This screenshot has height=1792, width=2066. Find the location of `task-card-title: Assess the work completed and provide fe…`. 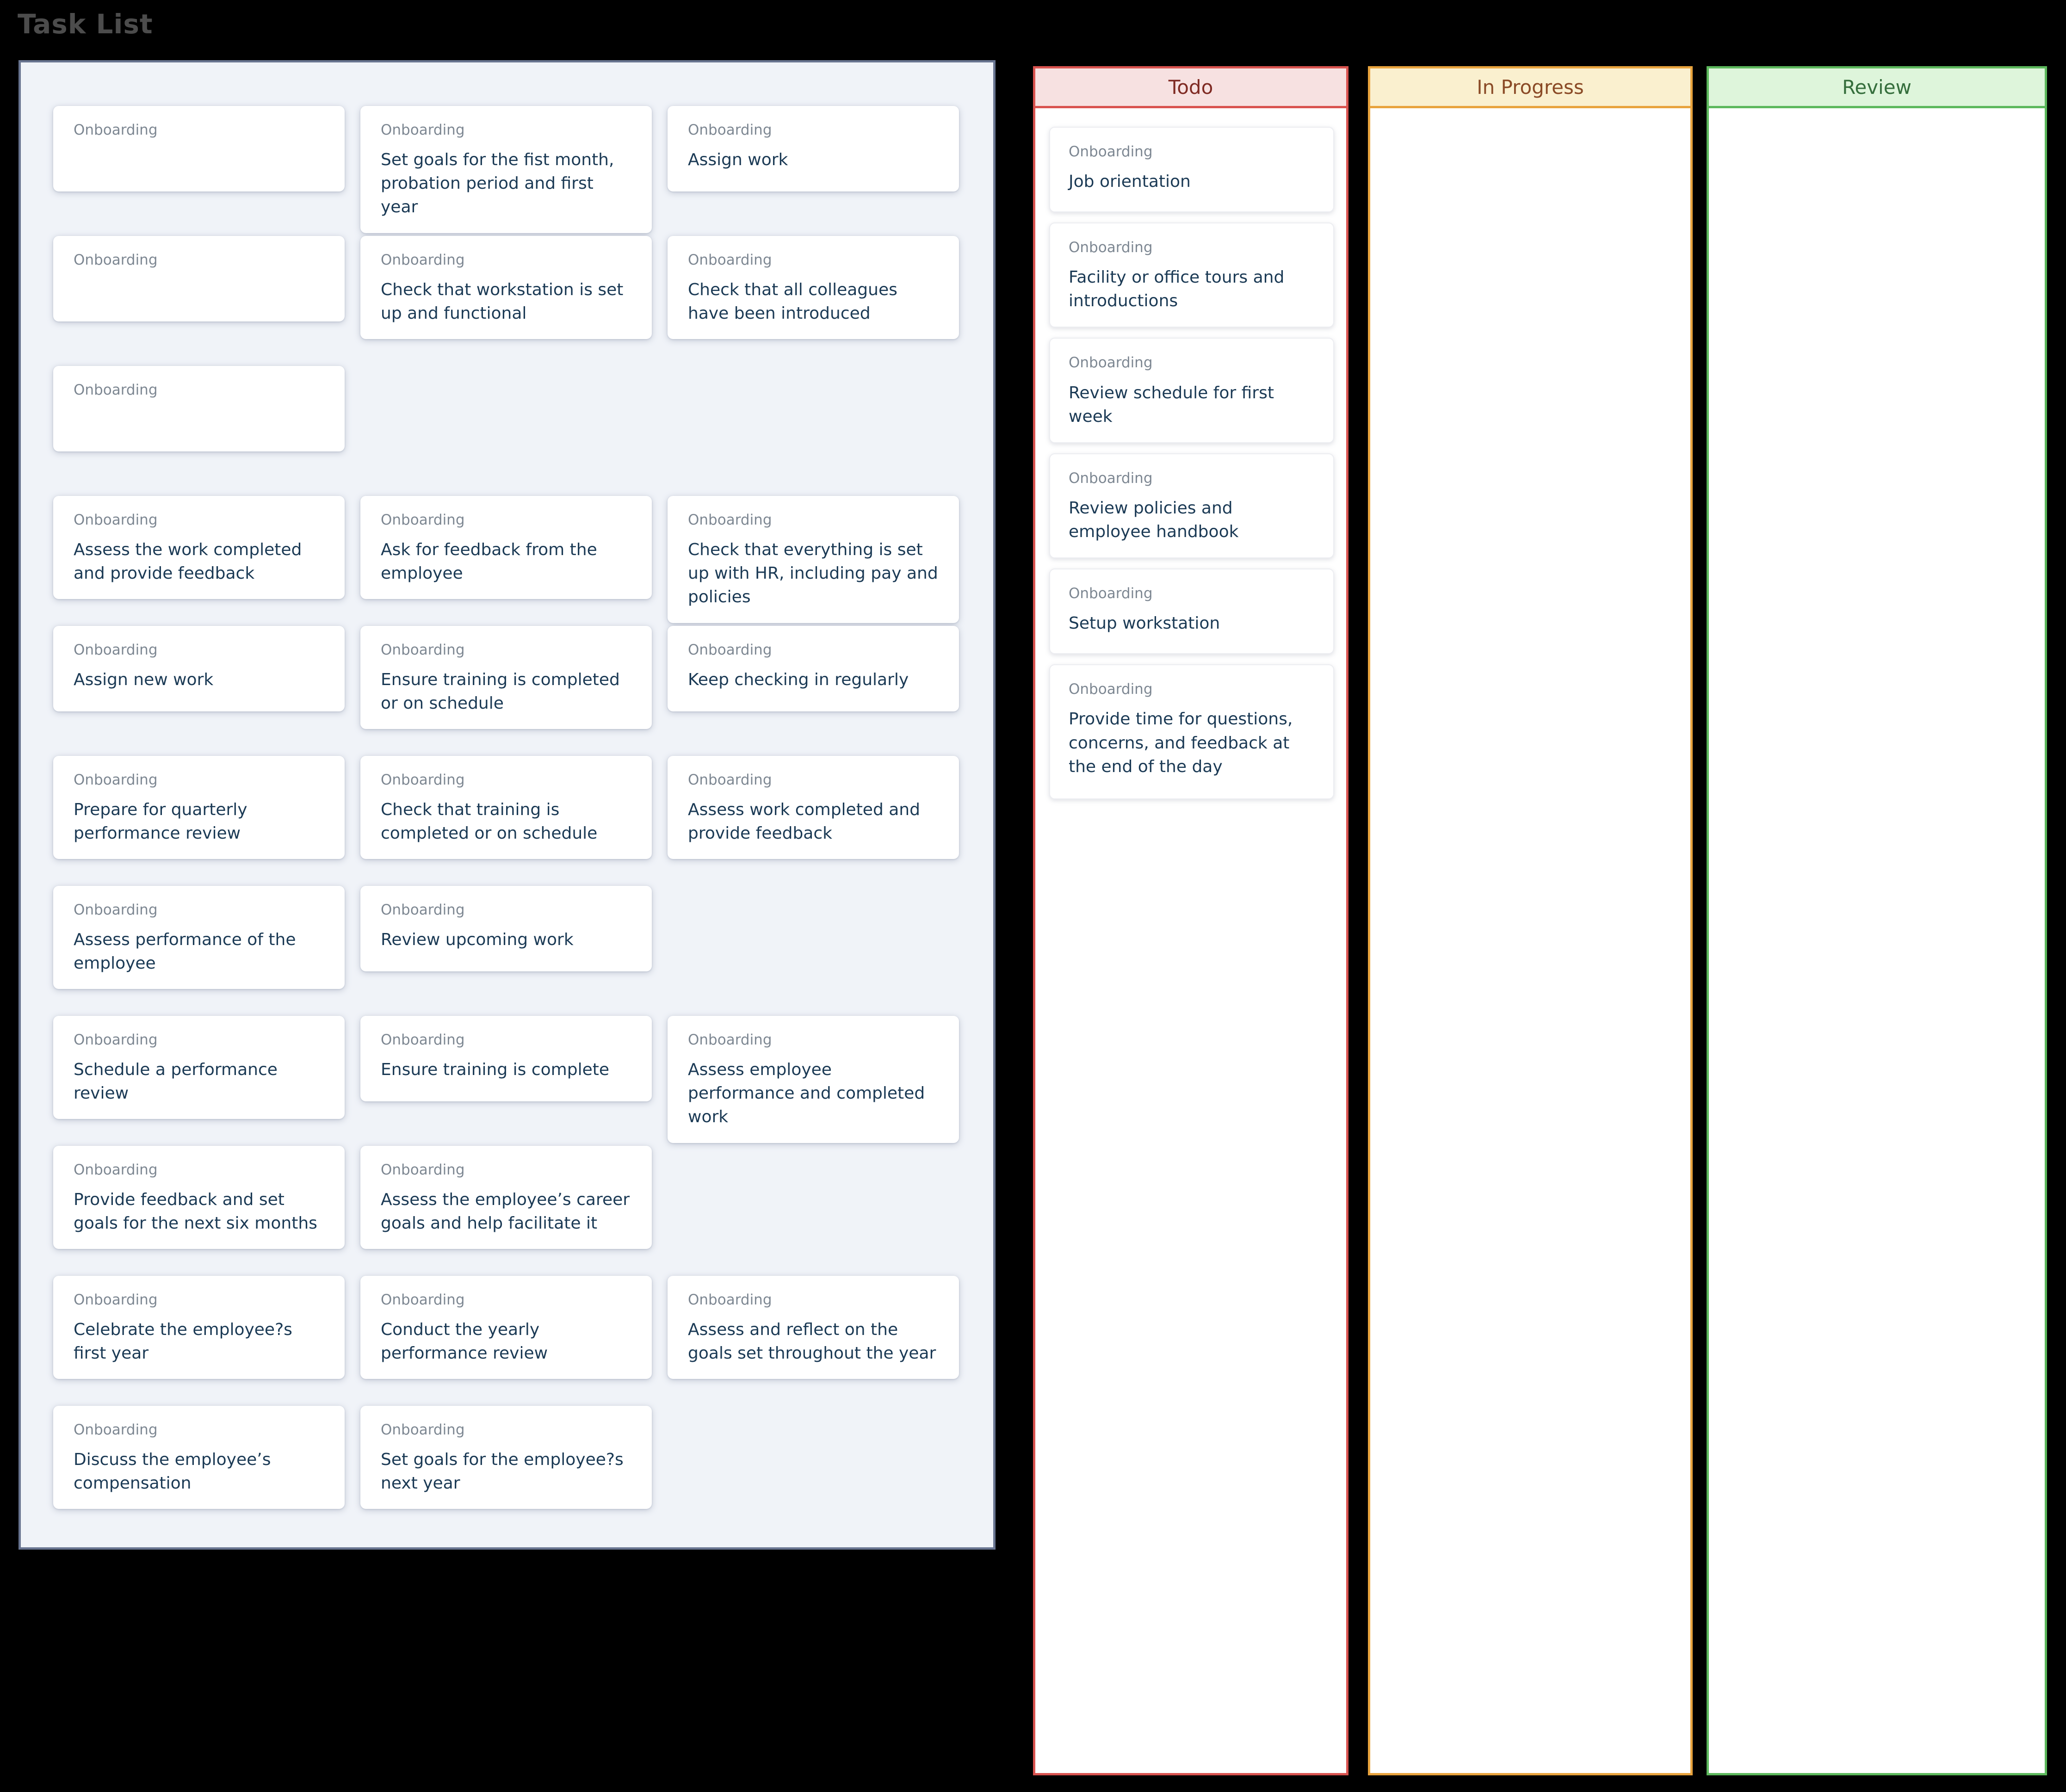

task-card-title: Assess the work completed and provide fe… is located at coordinates (188, 561).